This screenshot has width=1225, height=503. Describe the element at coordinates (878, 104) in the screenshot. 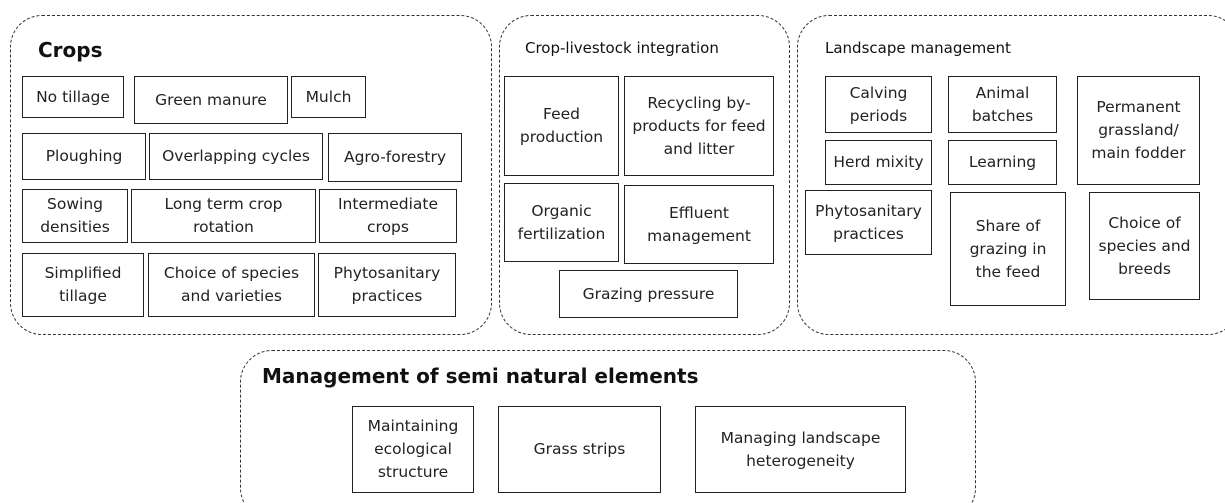

I see `practice-box: Calving periods` at that location.